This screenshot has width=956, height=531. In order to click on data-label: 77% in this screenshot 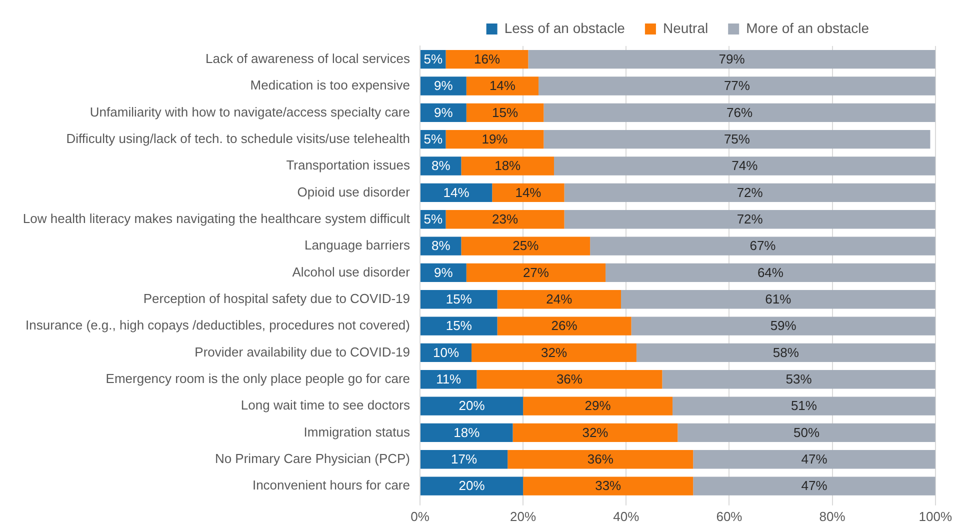, I will do `click(737, 86)`.